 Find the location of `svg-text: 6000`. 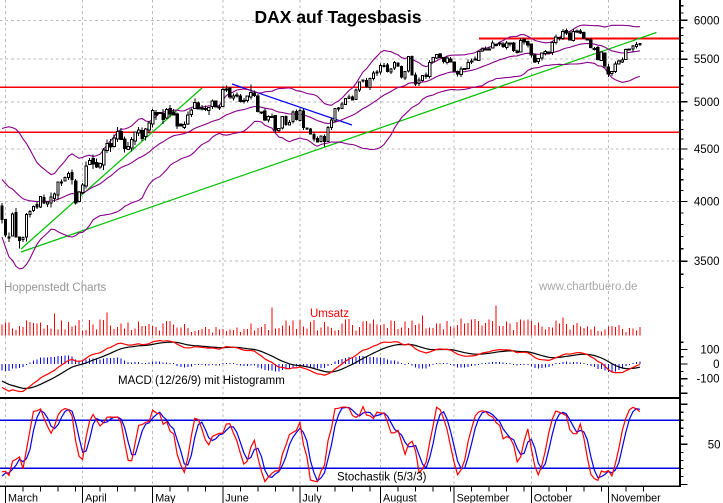

svg-text: 6000 is located at coordinates (707, 21).